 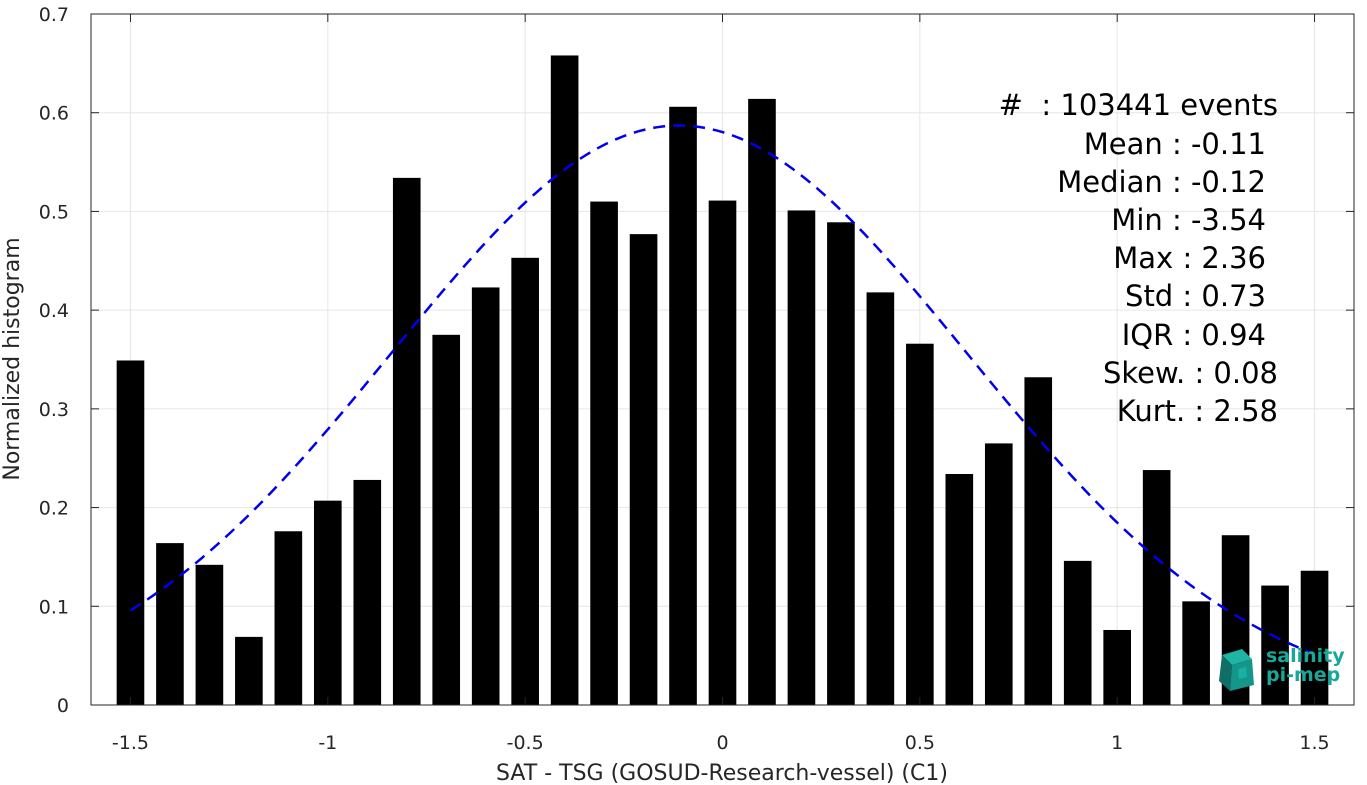 I want to click on x-tick-label: 1.5, so click(x=1314, y=743).